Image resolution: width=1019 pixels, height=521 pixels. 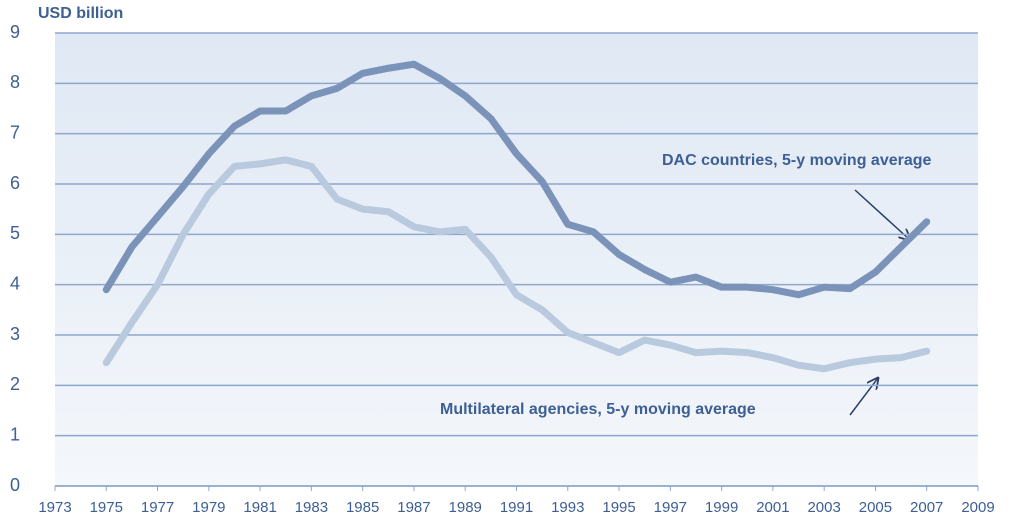 I want to click on y-tick-label: 6, so click(x=15, y=183).